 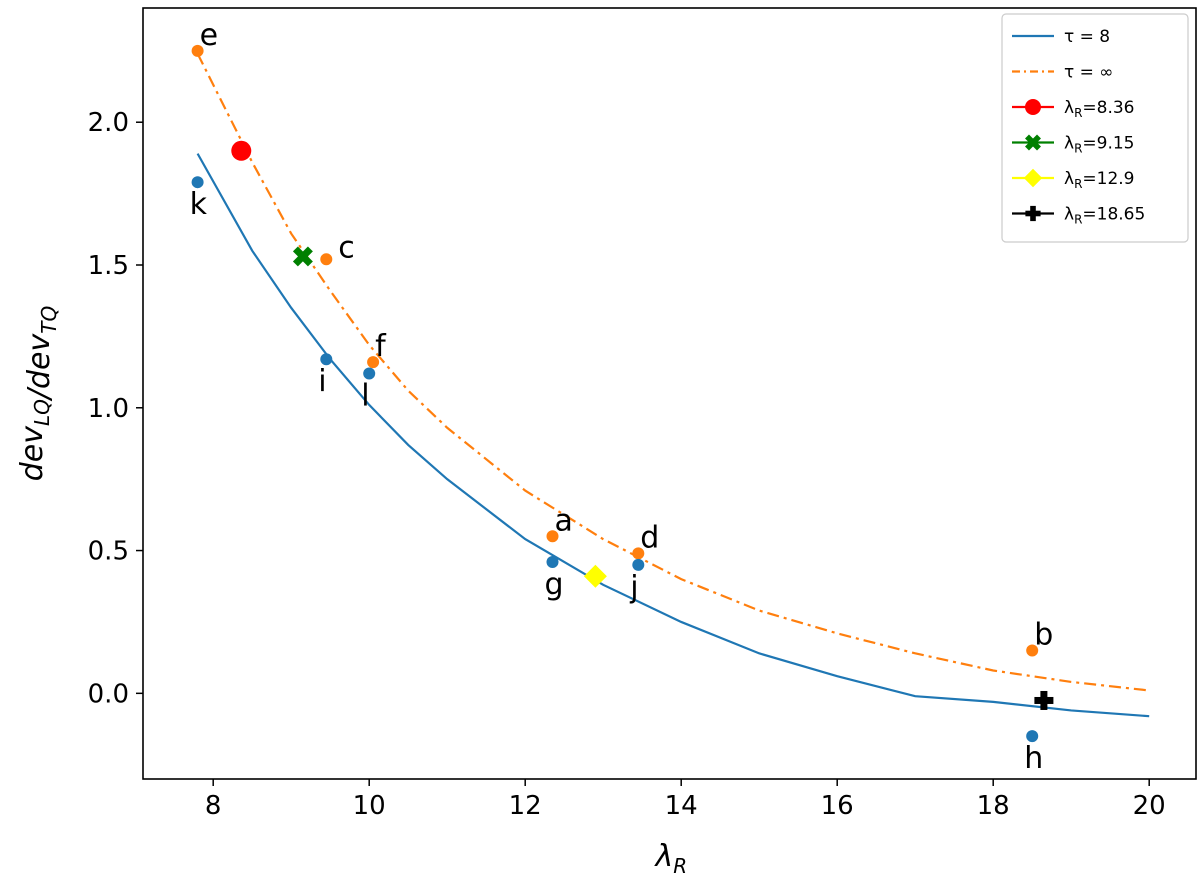 I want to click on point-label: l, so click(x=365, y=396).